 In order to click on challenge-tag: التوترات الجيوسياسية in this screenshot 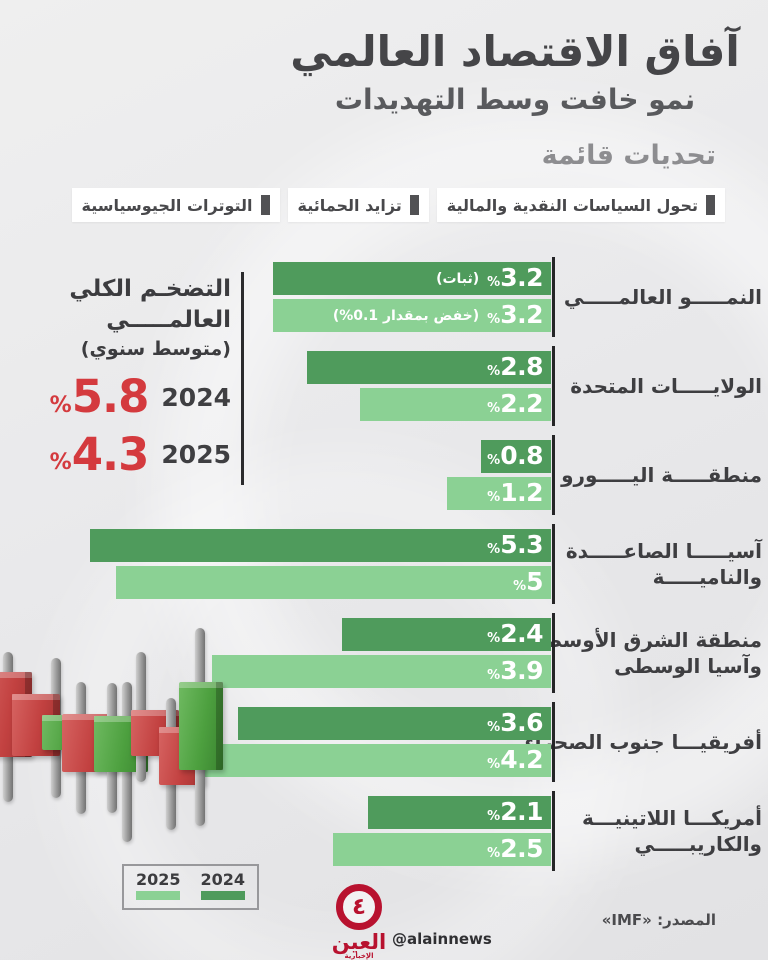, I will do `click(175, 205)`.